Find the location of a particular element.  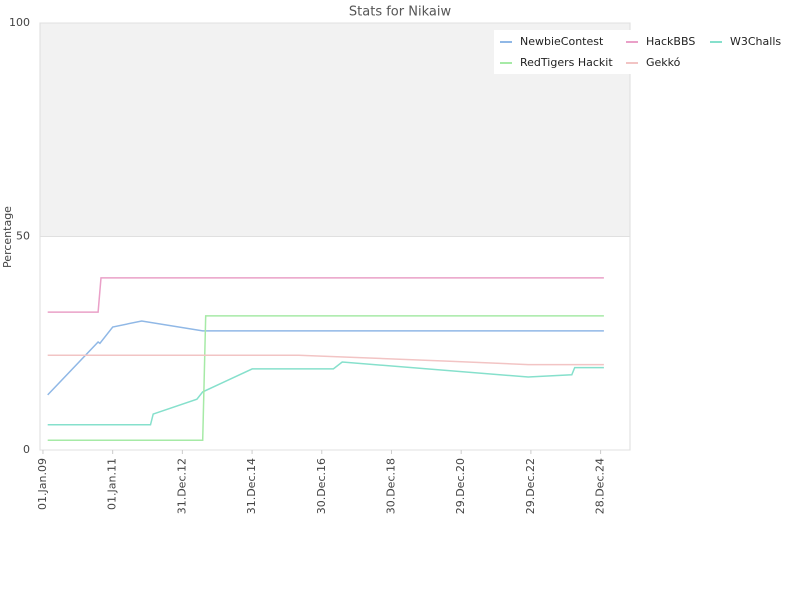

x-tick-label: 31.Dec.14 is located at coordinates (251, 486).